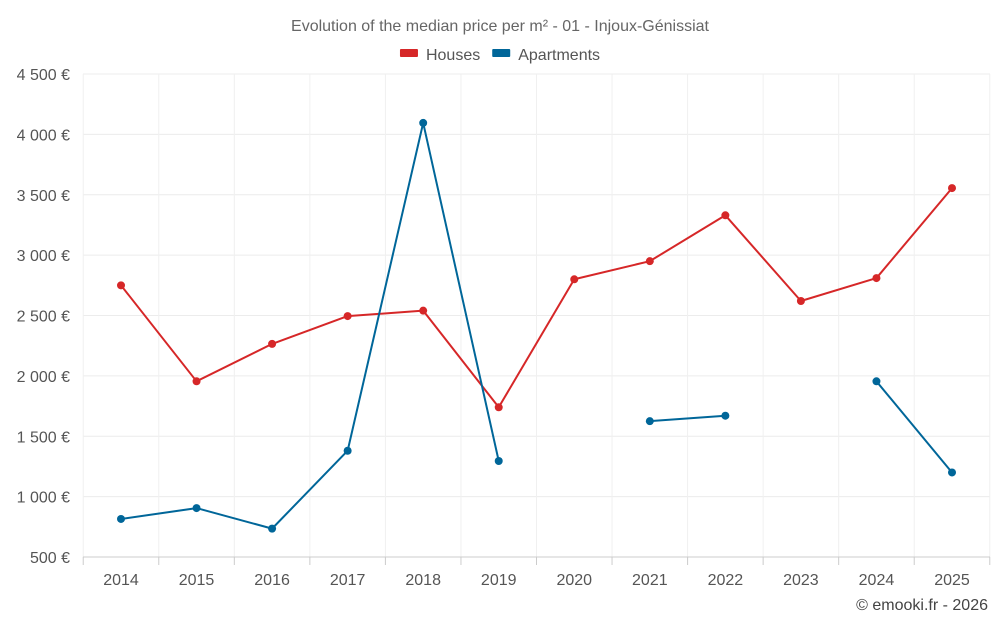 This screenshot has height=625, width=1000. Describe the element at coordinates (43, 317) in the screenshot. I see `y-tick-label: 2 500 €` at that location.